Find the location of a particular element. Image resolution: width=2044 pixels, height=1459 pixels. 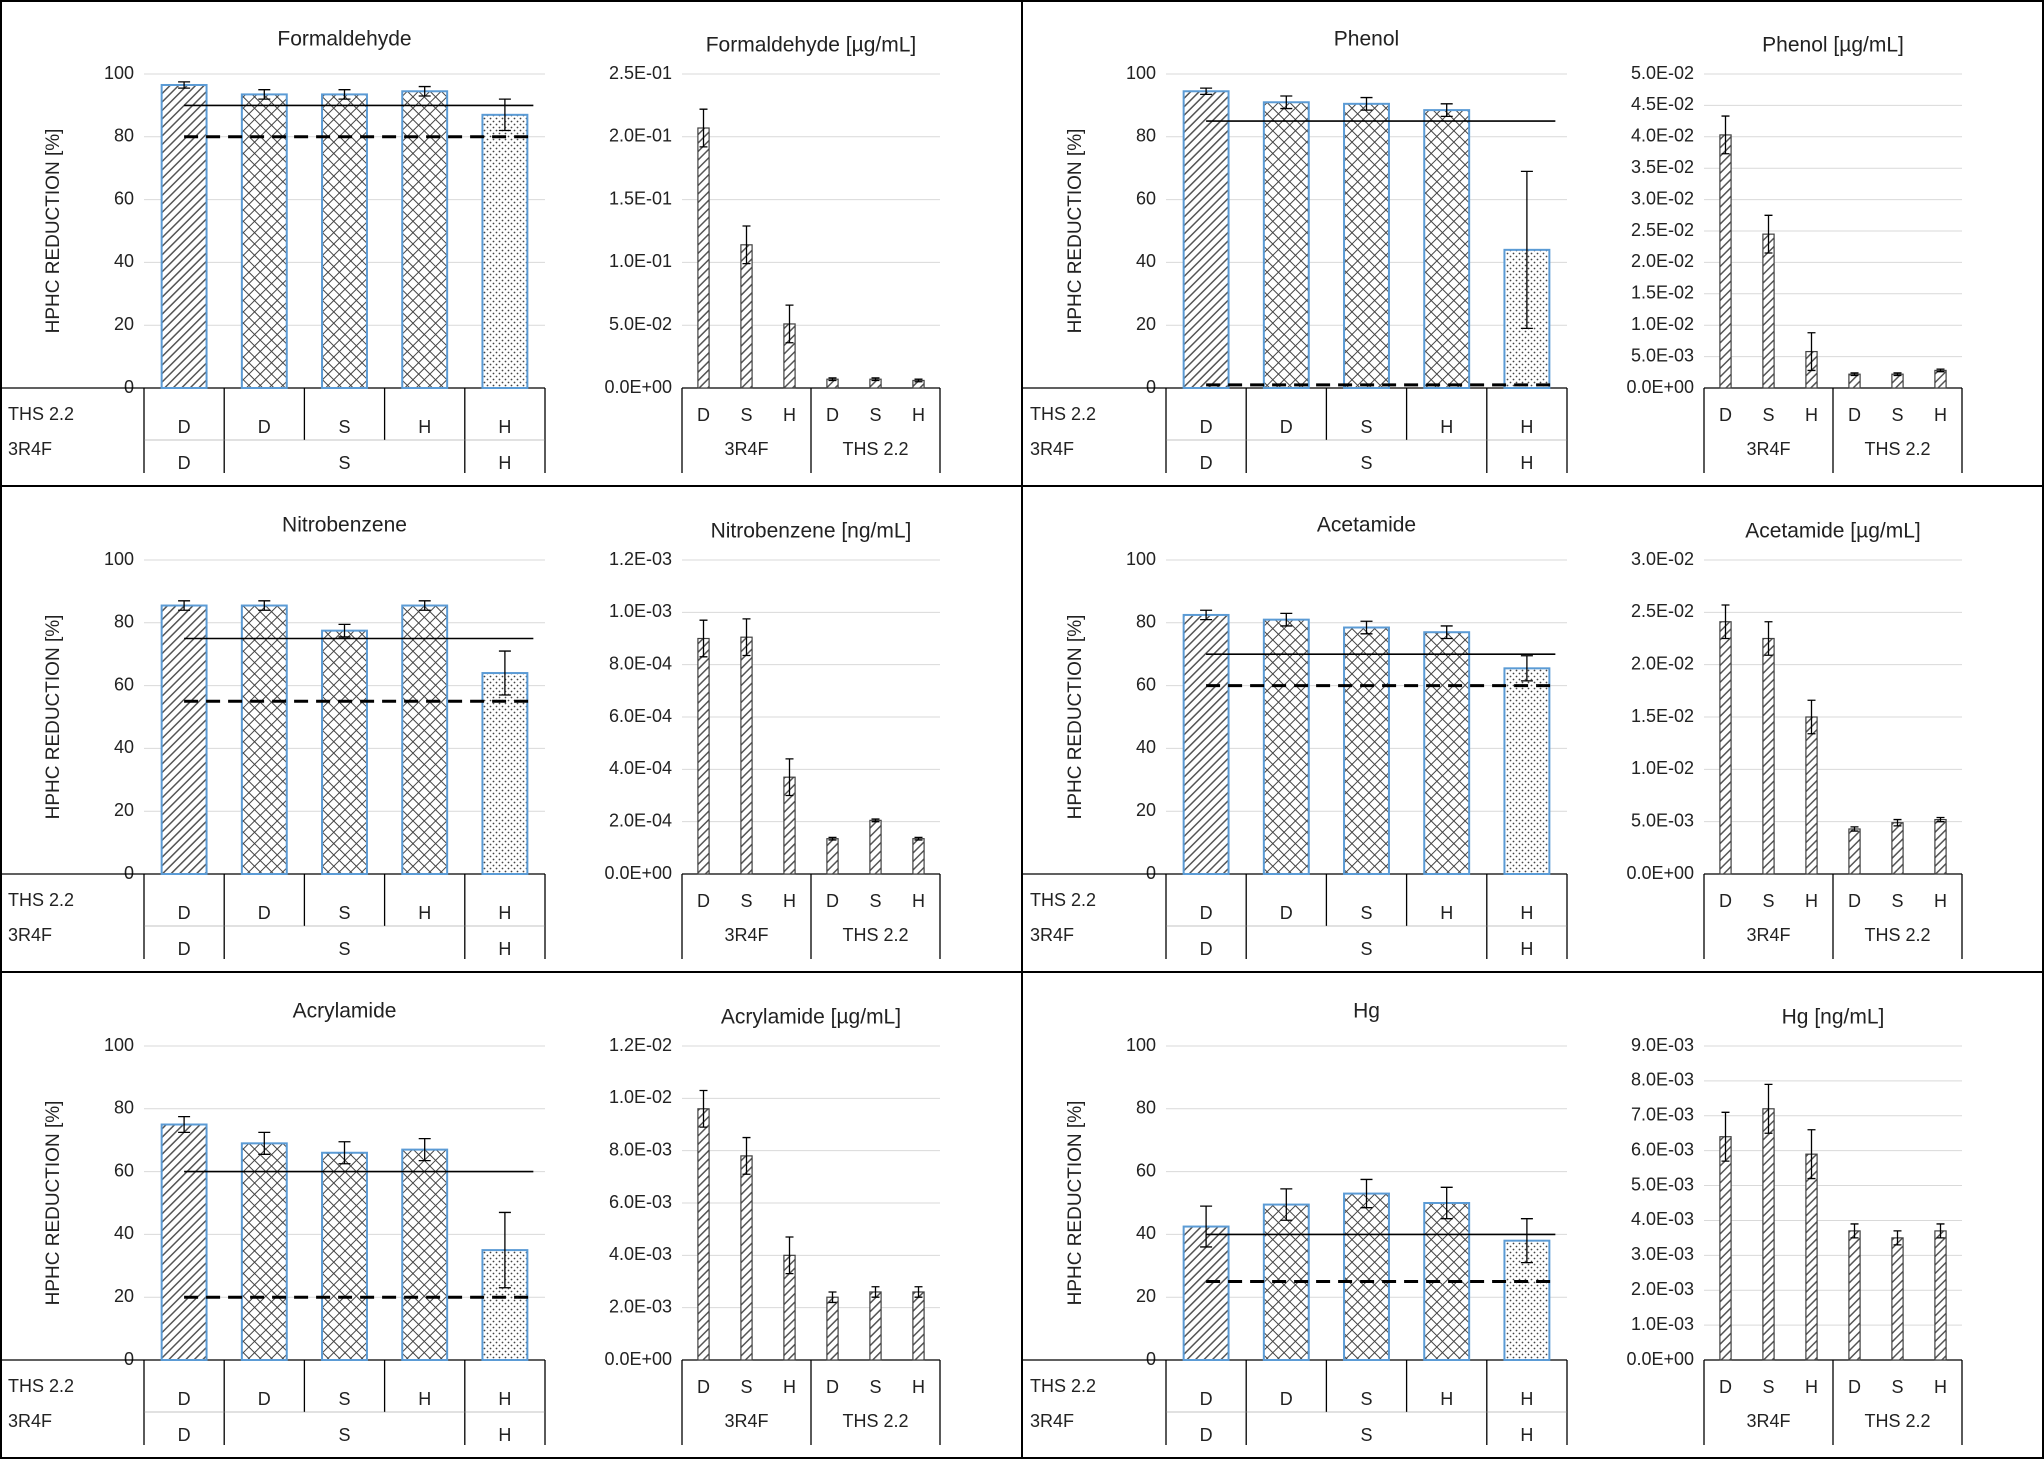

y-tick-label: 4.0E-04 is located at coordinates (640, 768).